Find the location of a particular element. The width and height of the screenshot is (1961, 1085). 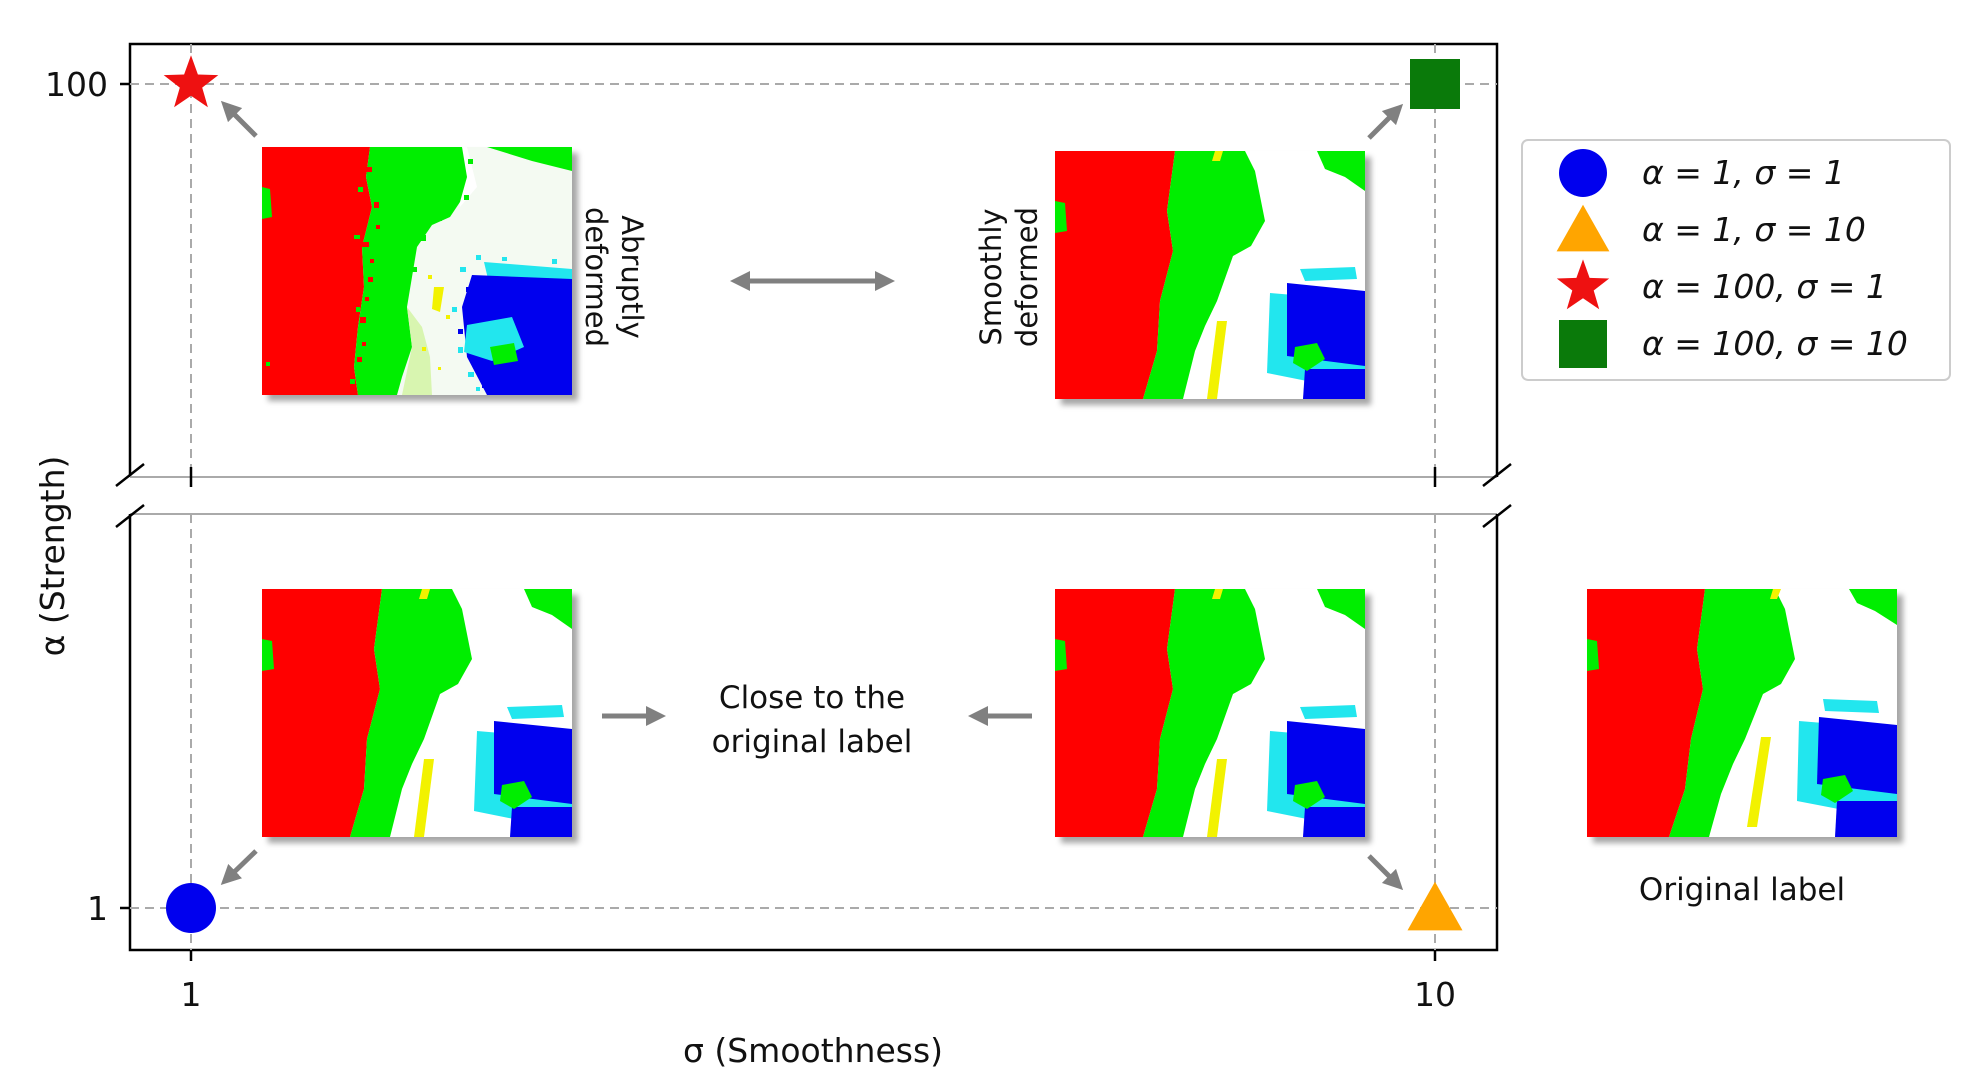

y-tick-label-100: 100 is located at coordinates (76, 84).